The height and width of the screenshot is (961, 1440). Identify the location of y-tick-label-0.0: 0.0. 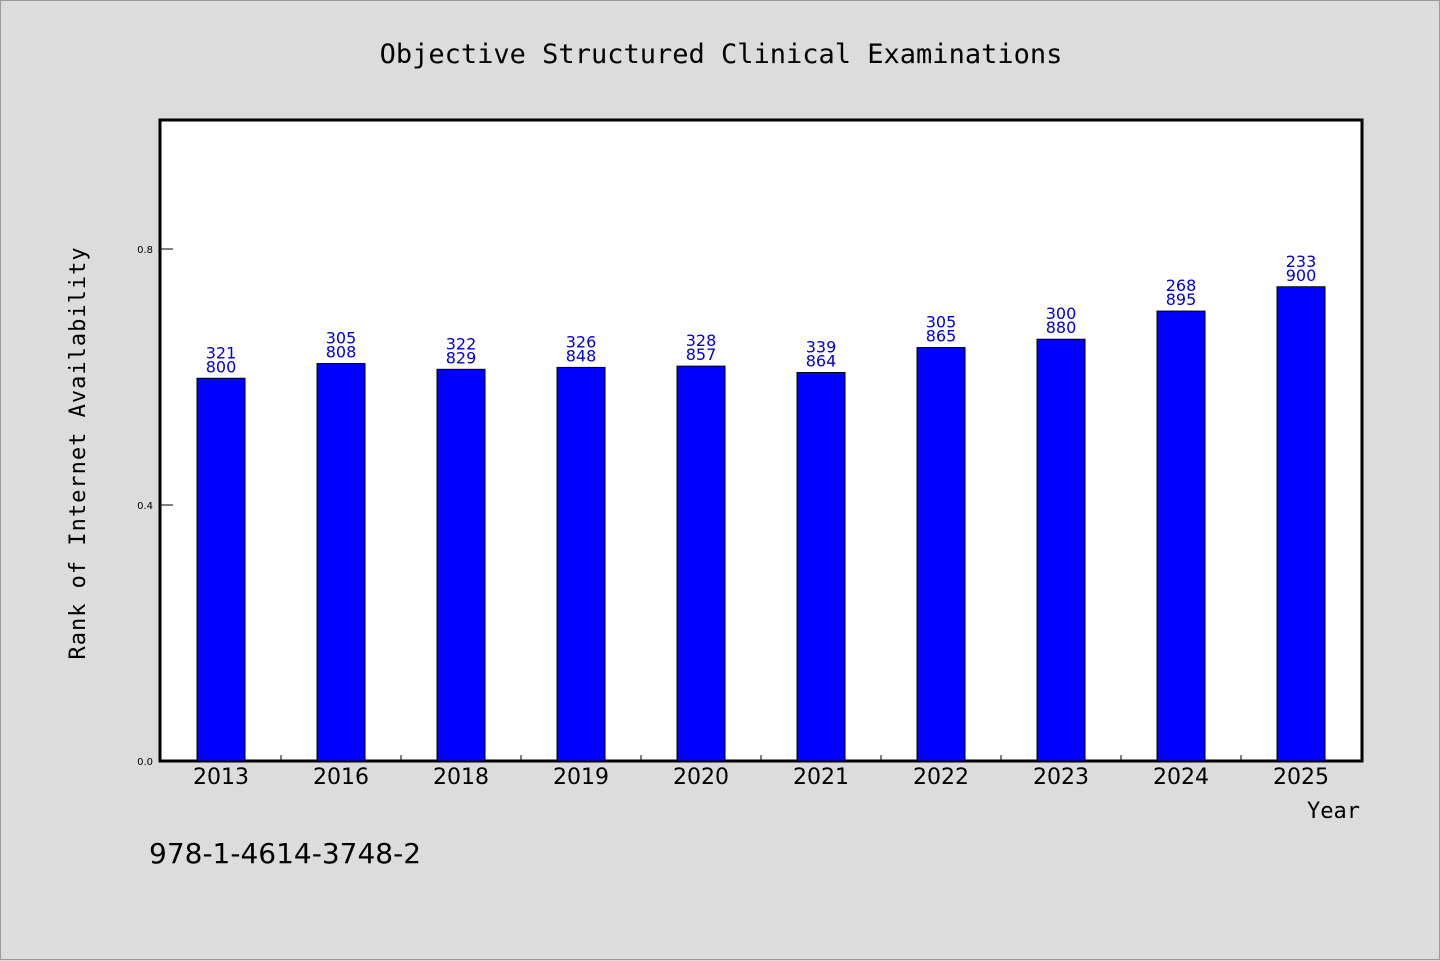
(145, 762).